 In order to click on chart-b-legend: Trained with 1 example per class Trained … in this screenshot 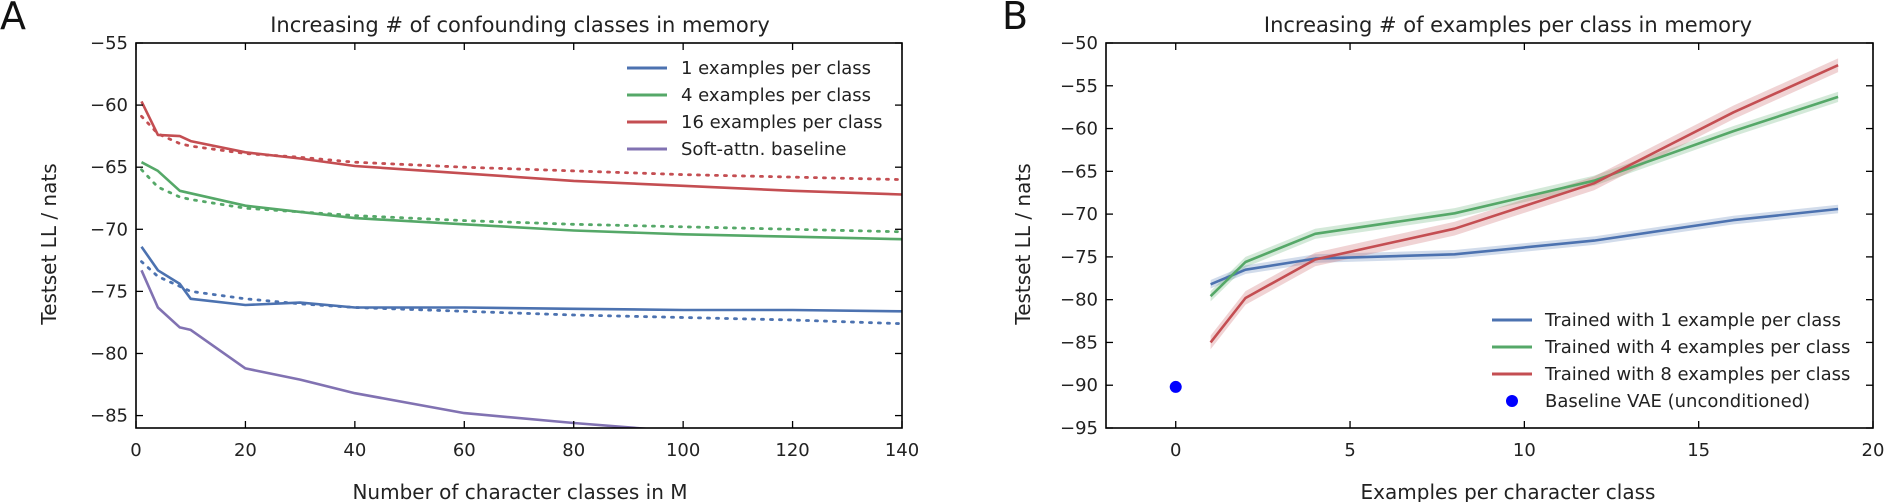, I will do `click(1671, 361)`.